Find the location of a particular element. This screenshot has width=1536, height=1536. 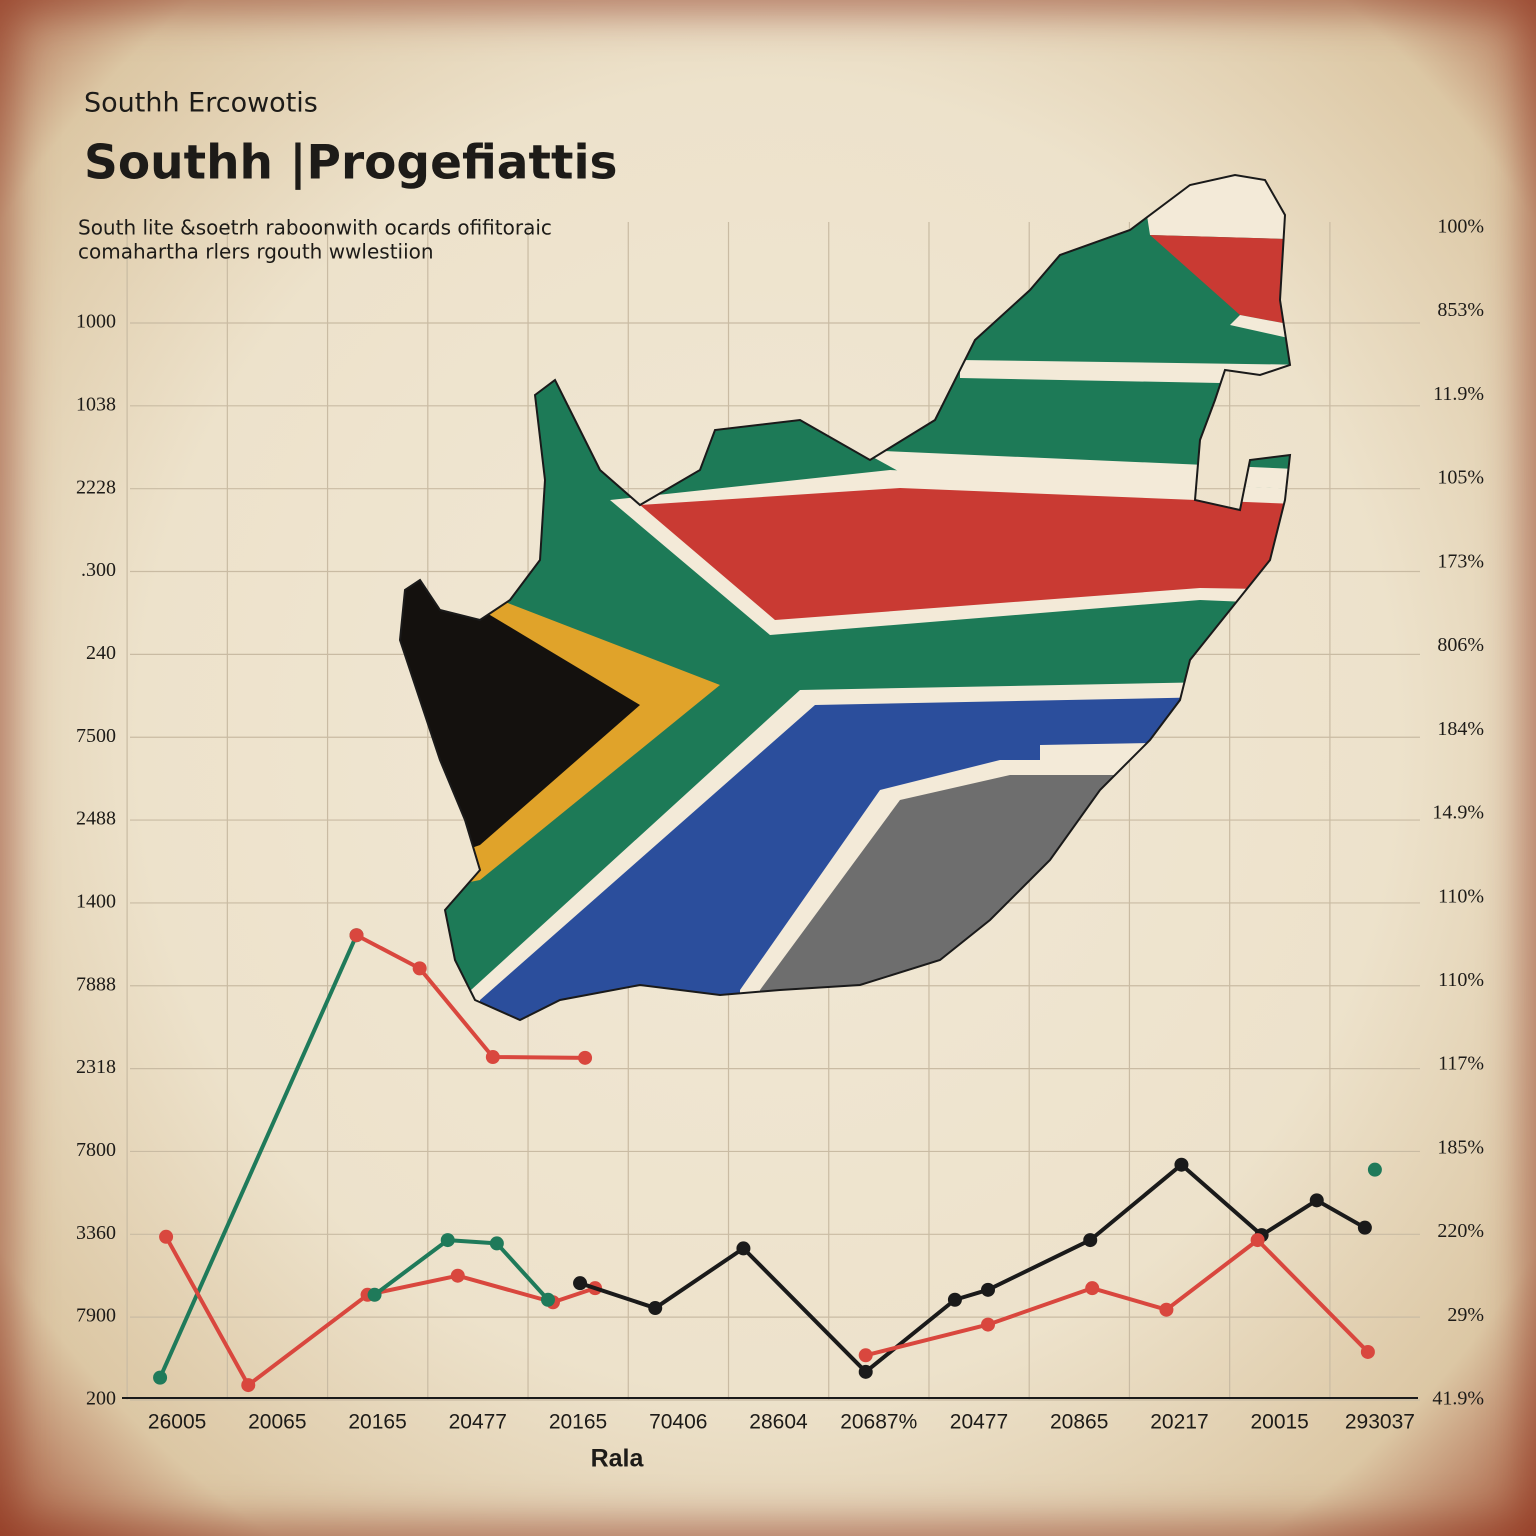

y2-tick-label: 173% is located at coordinates (1460, 561).